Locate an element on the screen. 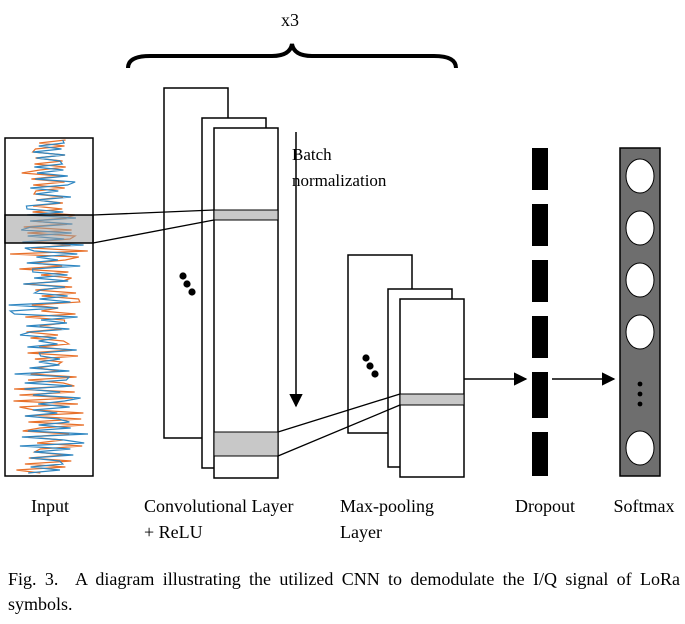 The image size is (685, 624). label-conv-line1: Convolutional Layer is located at coordinates (218, 506).